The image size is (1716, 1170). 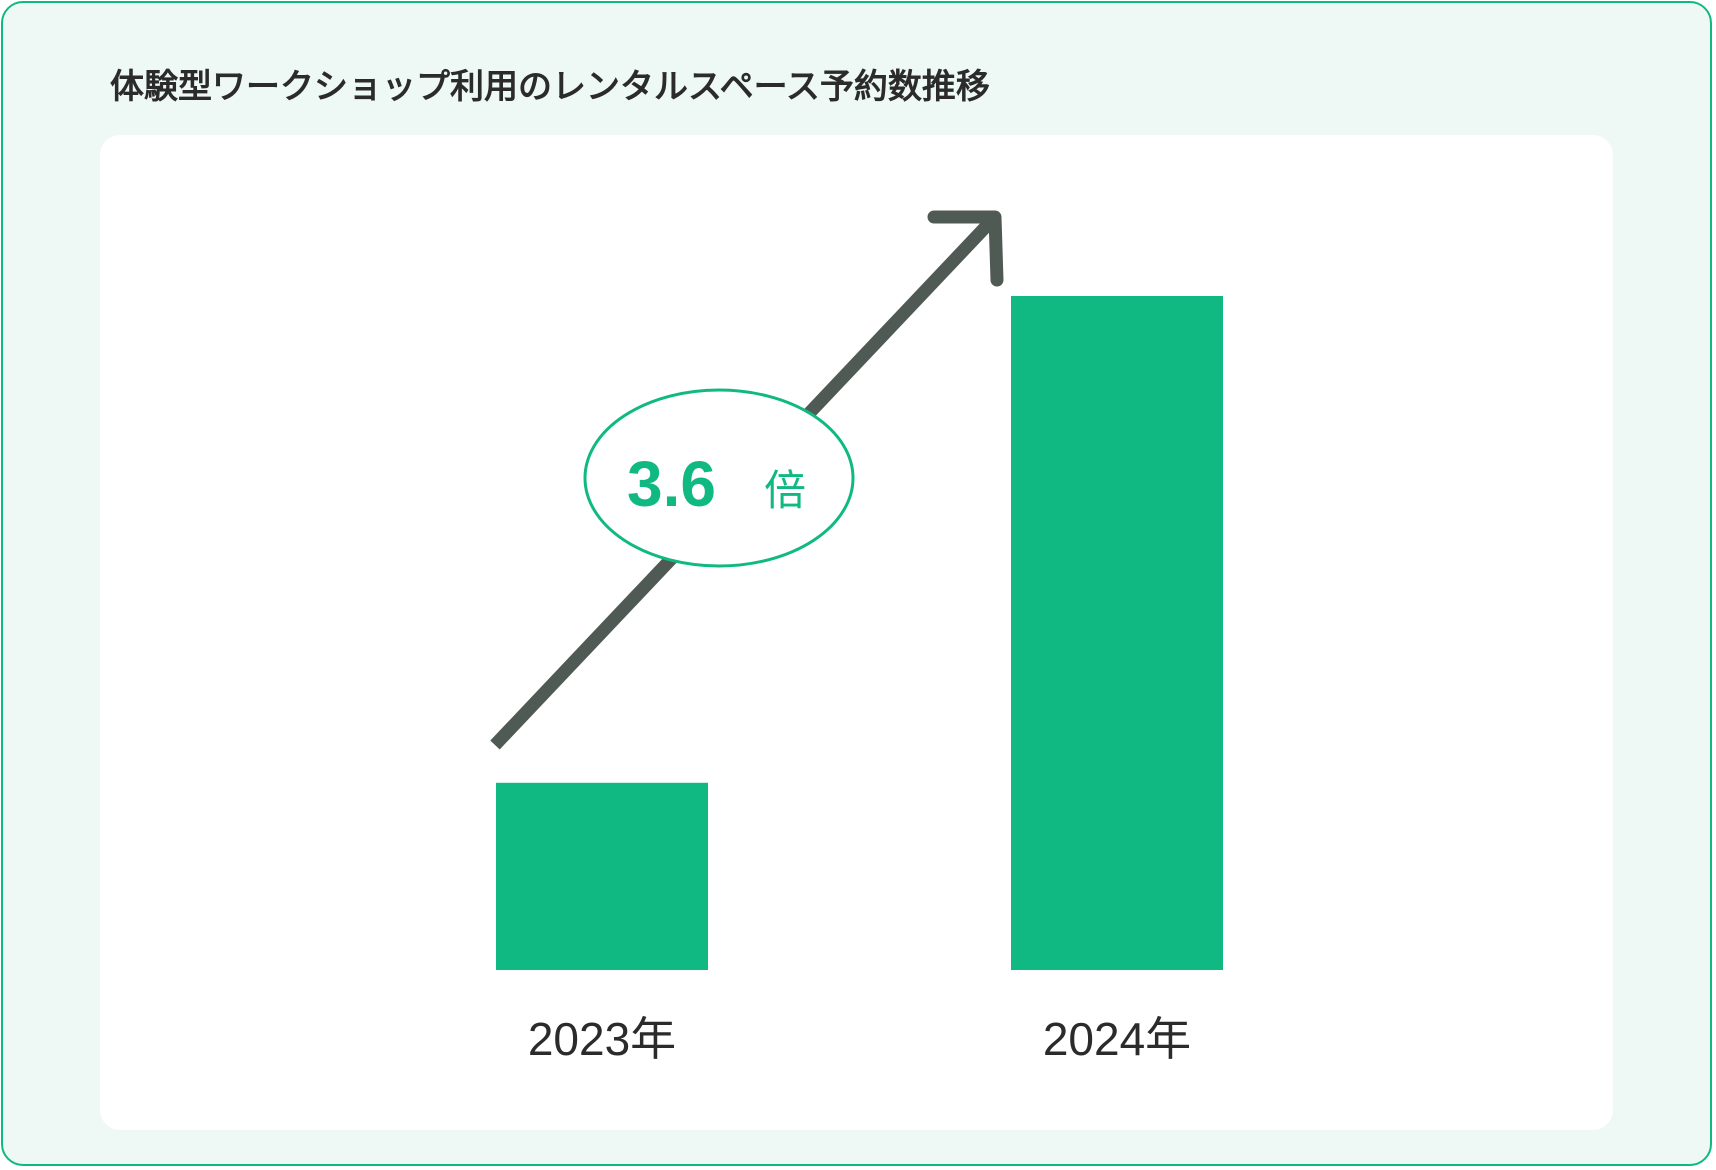 I want to click on growth-arrow-head, so click(x=965, y=248).